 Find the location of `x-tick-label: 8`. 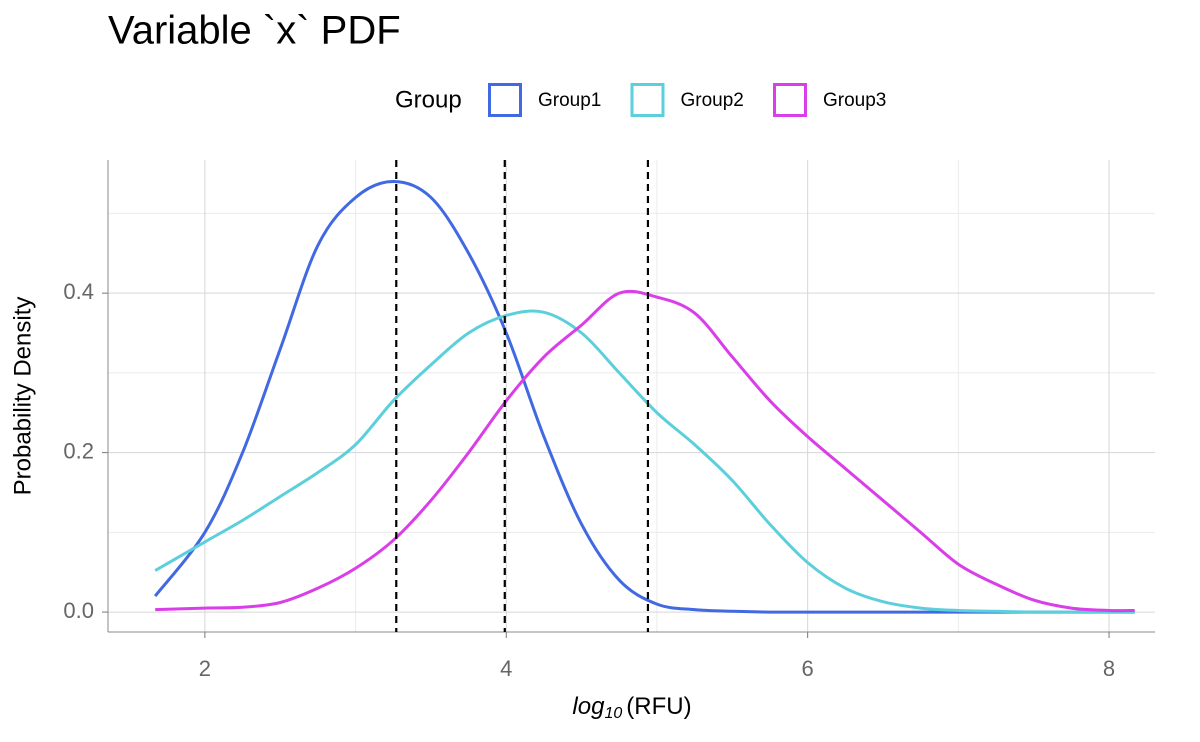

x-tick-label: 8 is located at coordinates (1109, 668).